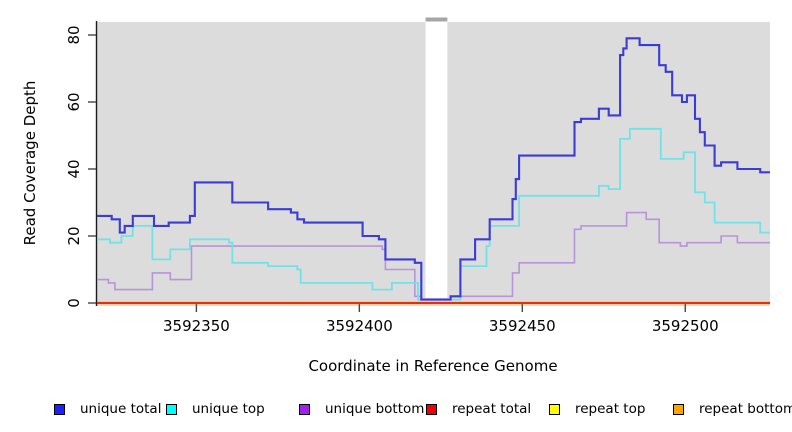 The height and width of the screenshot is (432, 792). I want to click on x-axis-label: Coordinate in Reference Genome, so click(433, 366).